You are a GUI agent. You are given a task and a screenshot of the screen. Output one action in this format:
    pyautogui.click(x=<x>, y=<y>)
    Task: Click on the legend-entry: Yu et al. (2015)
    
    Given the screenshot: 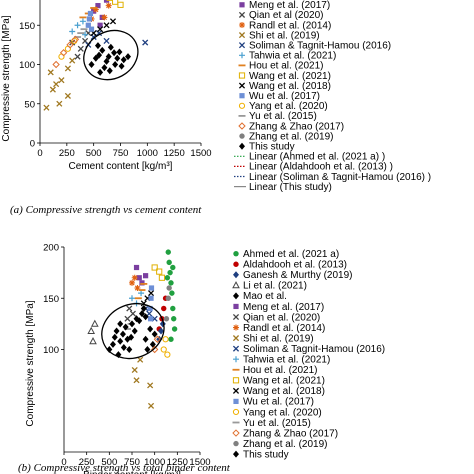 What is the action you would take?
    pyautogui.click(x=277, y=423)
    